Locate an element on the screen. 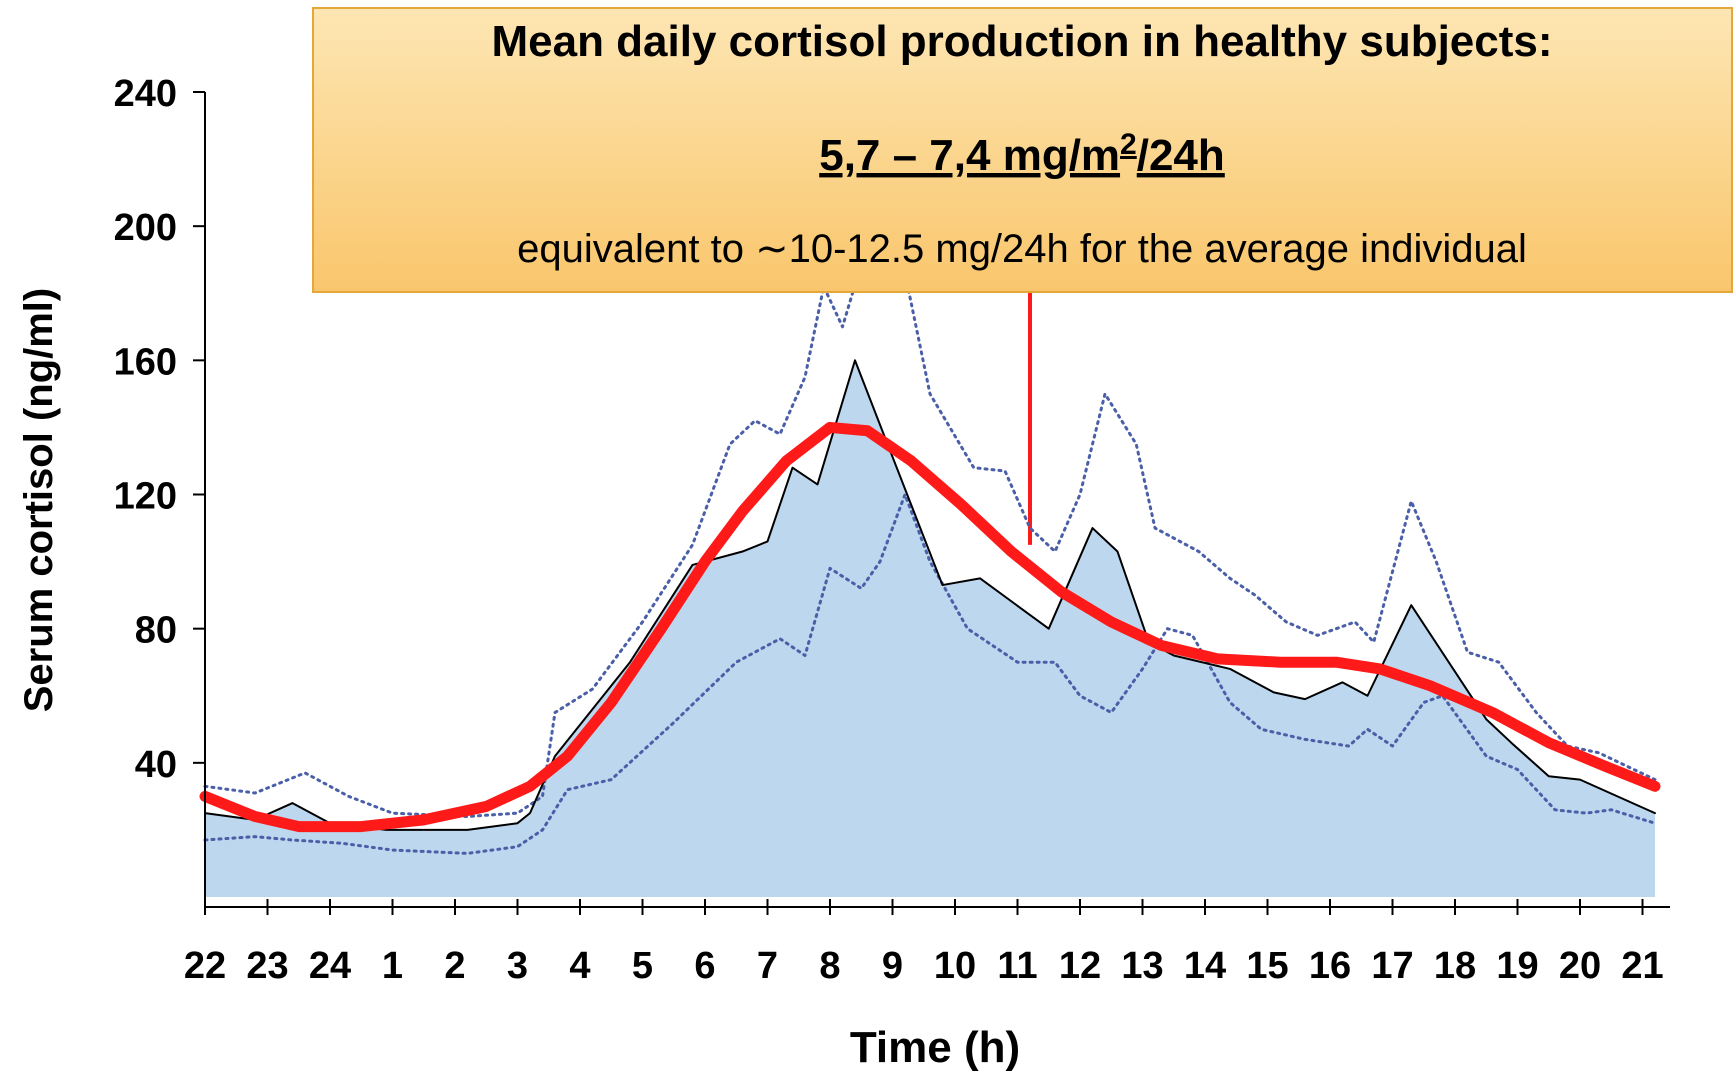 The image size is (1734, 1085). y-tick-label: 160 is located at coordinates (145, 362).